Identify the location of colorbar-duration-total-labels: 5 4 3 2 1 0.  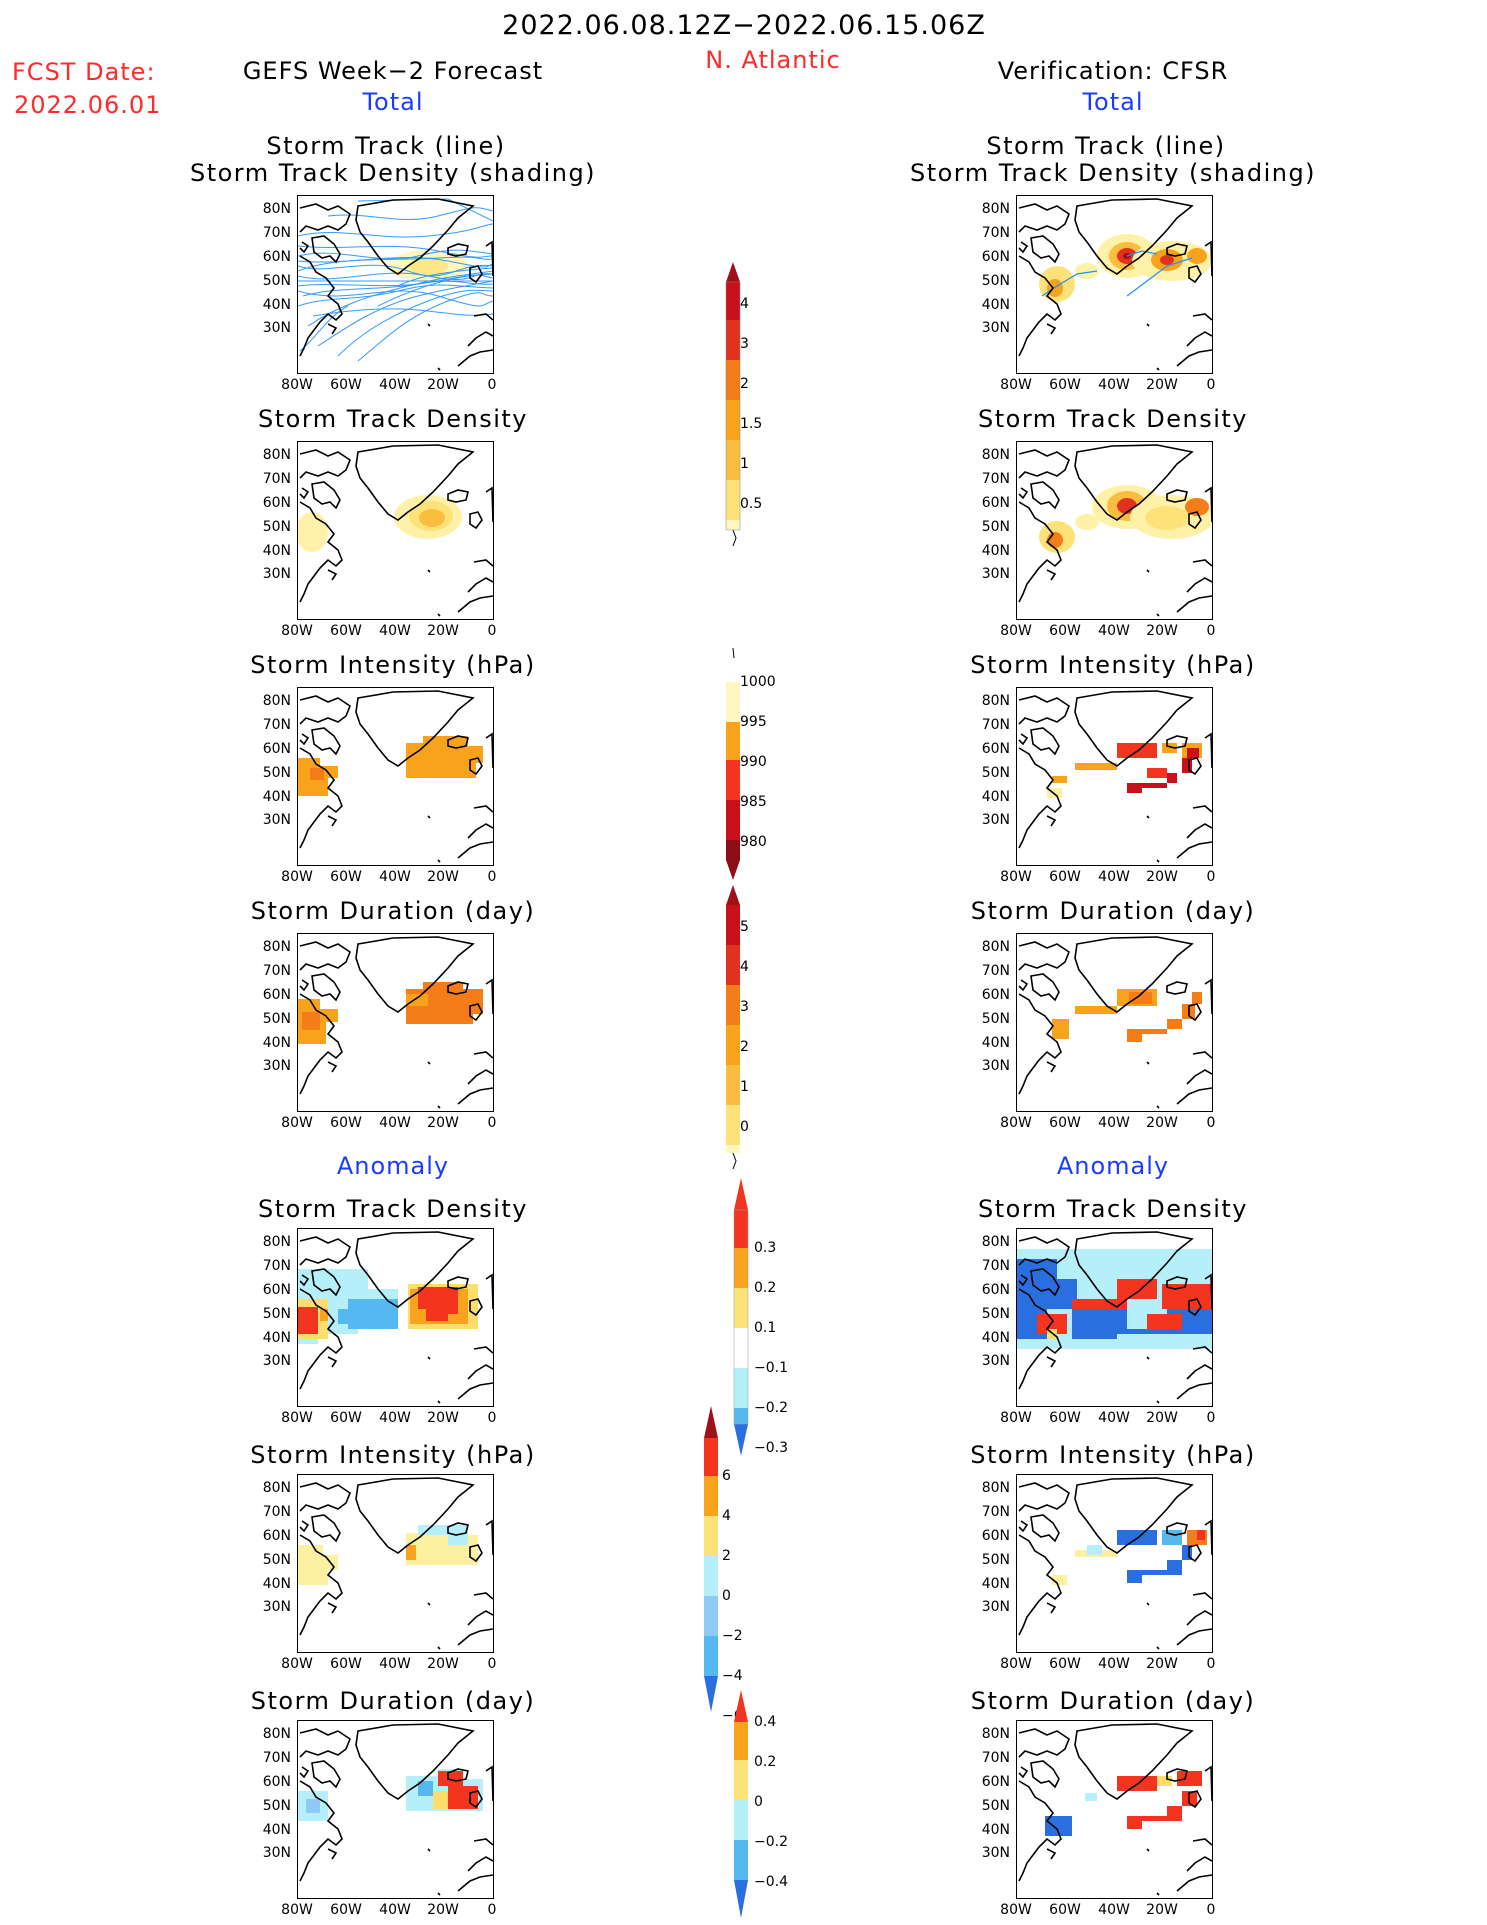
(770, 1030).